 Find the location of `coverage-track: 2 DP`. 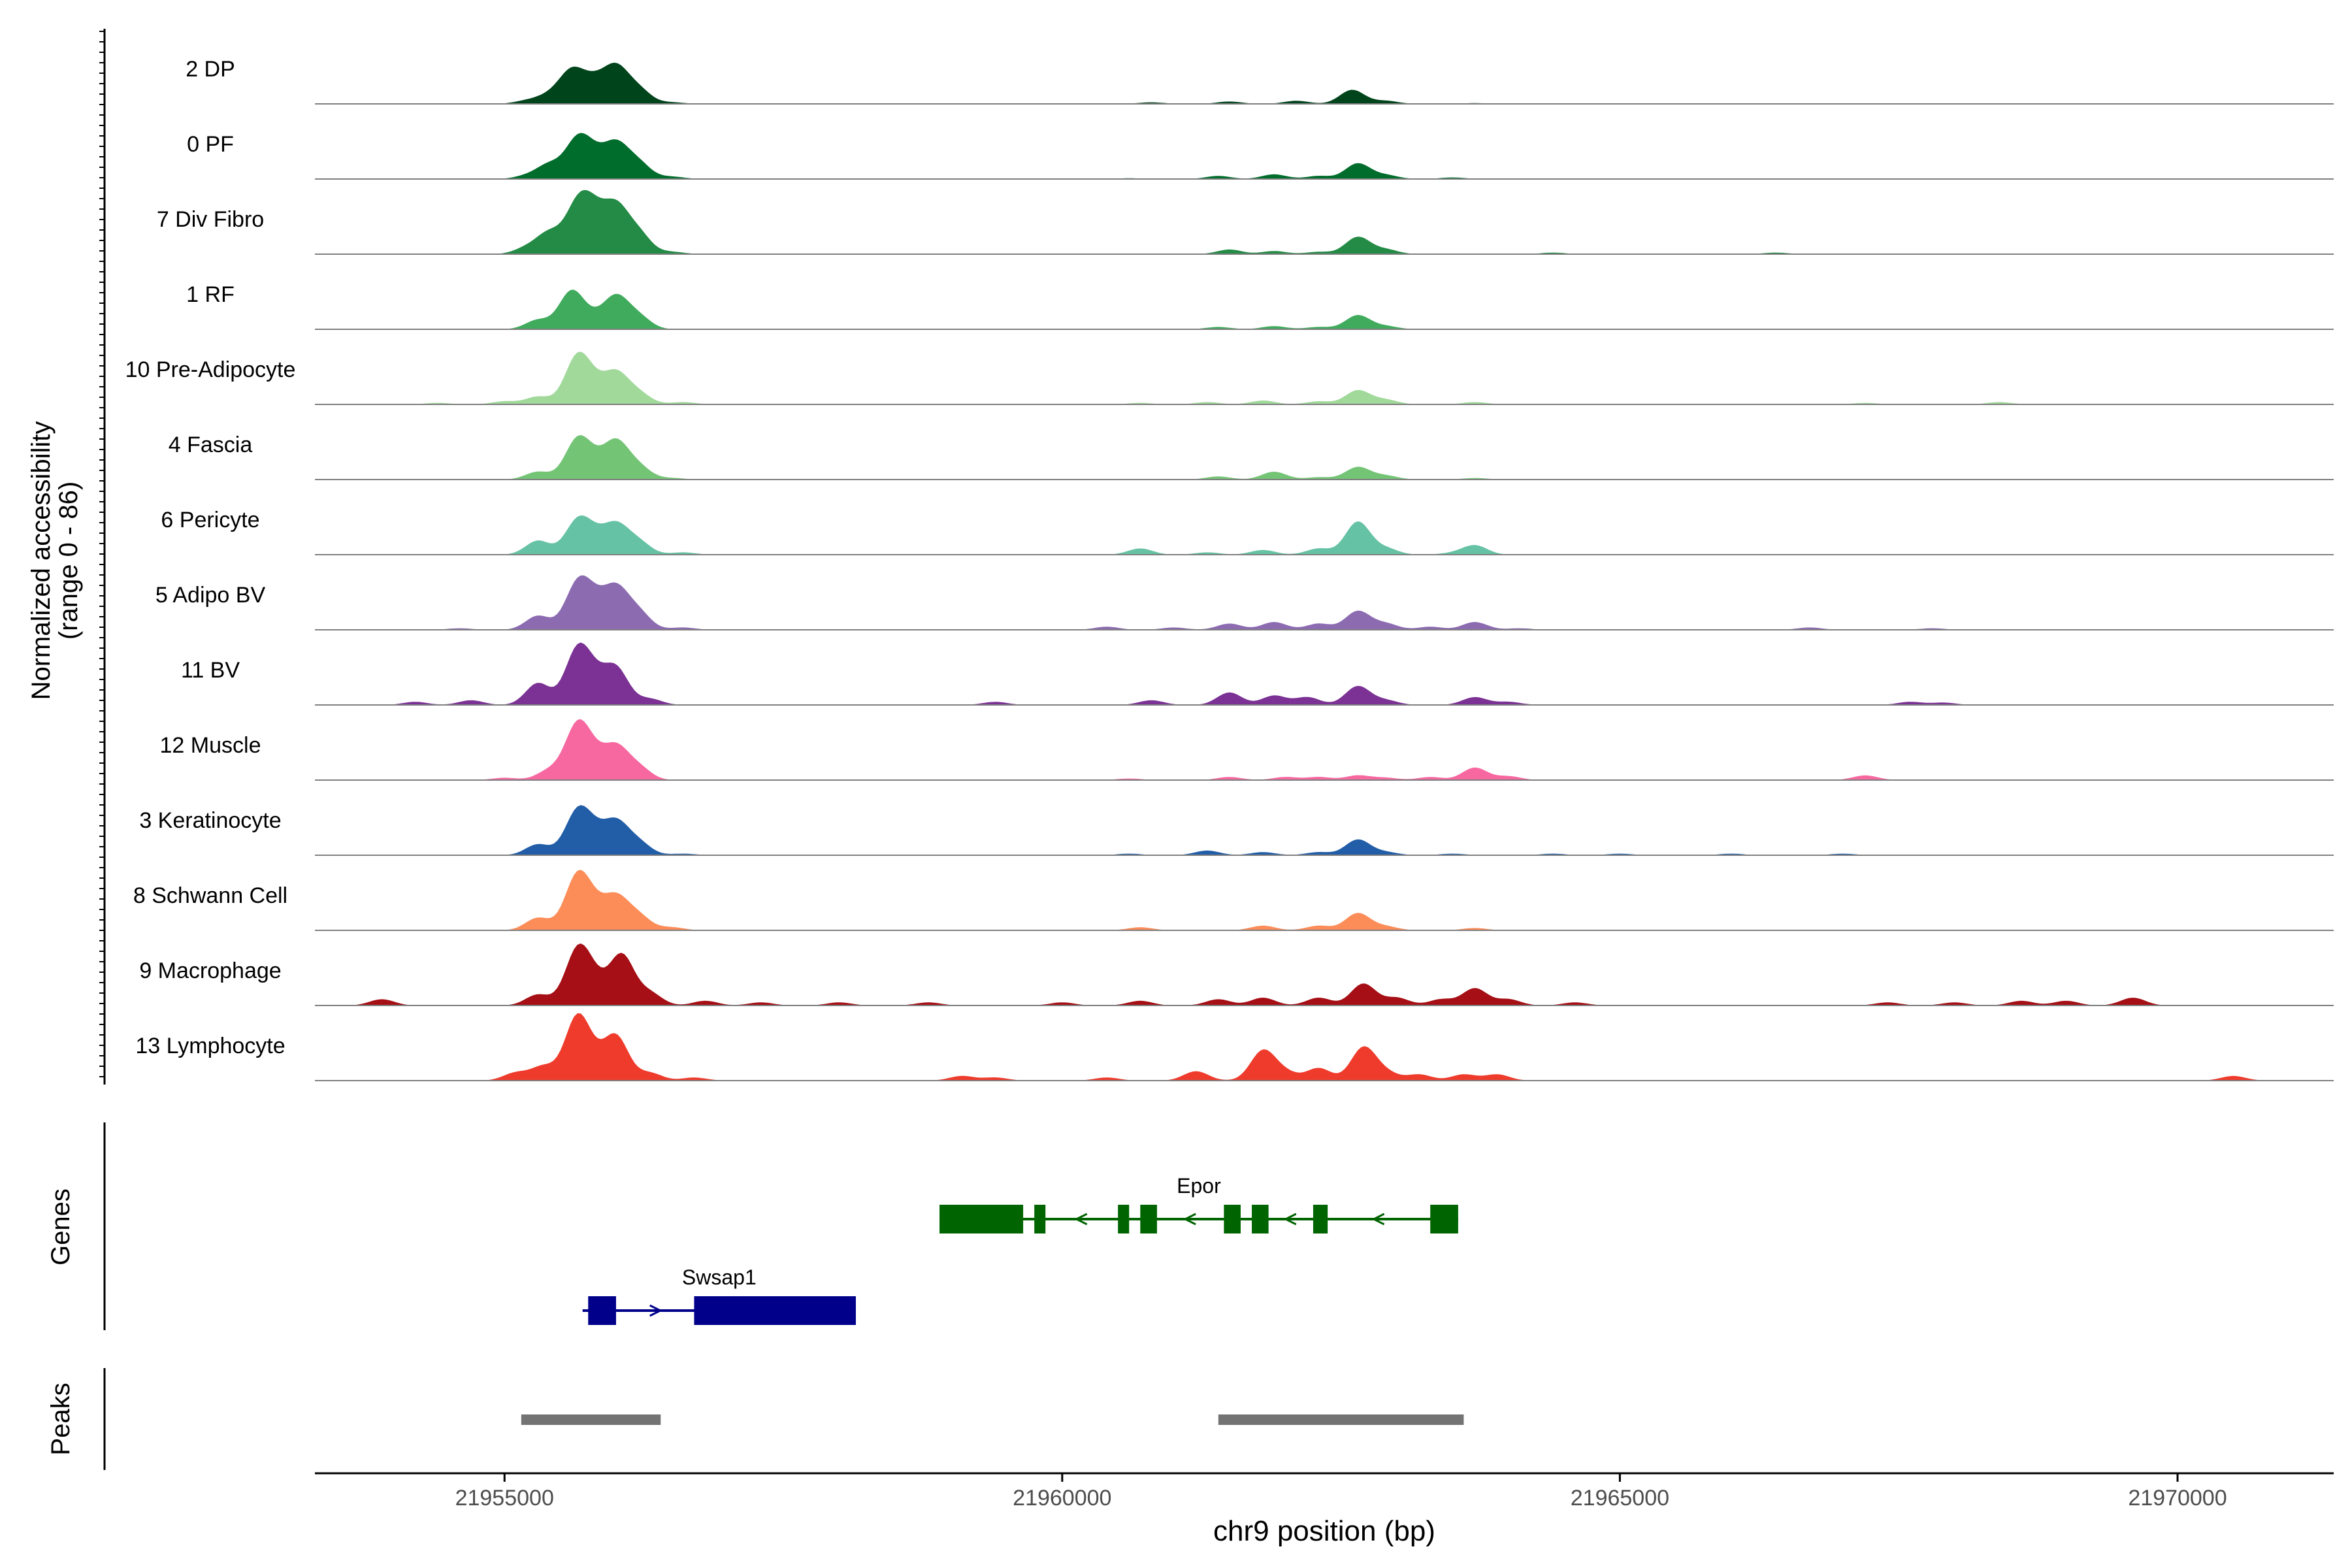

coverage-track: 2 DP is located at coordinates (1260, 81).